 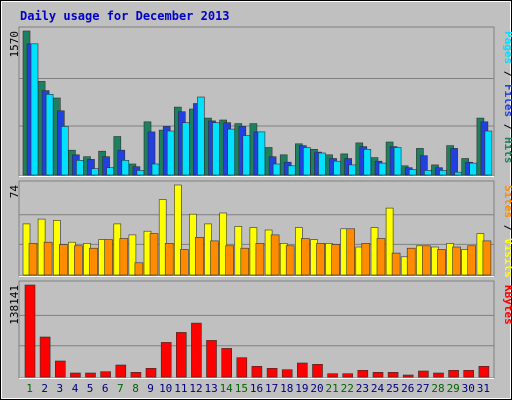 What do you see at coordinates (378, 388) in the screenshot?
I see `day-label-24: 24` at bounding box center [378, 388].